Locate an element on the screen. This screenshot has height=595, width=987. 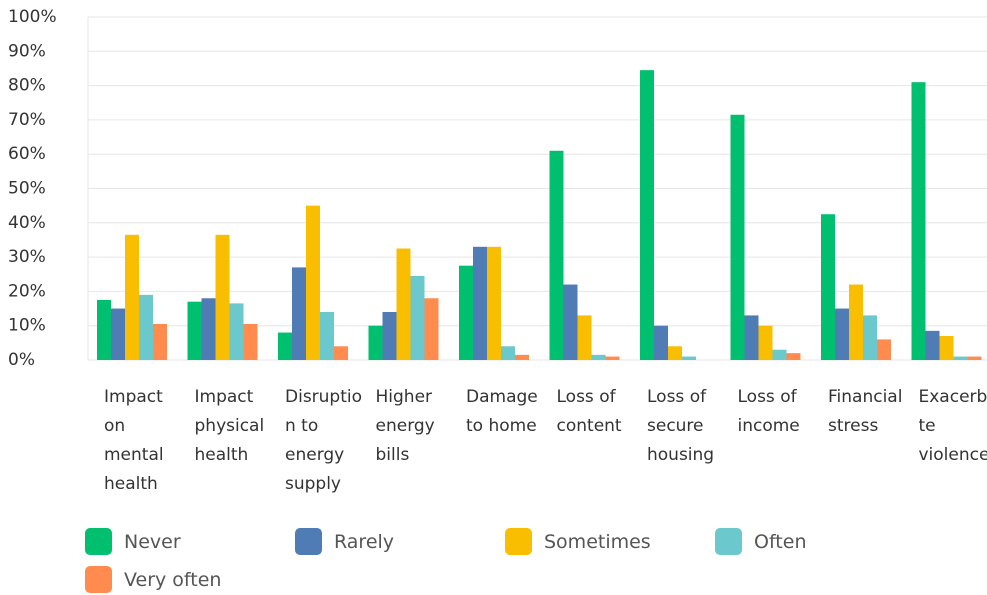
legend-item: Very often is located at coordinates (153, 579).